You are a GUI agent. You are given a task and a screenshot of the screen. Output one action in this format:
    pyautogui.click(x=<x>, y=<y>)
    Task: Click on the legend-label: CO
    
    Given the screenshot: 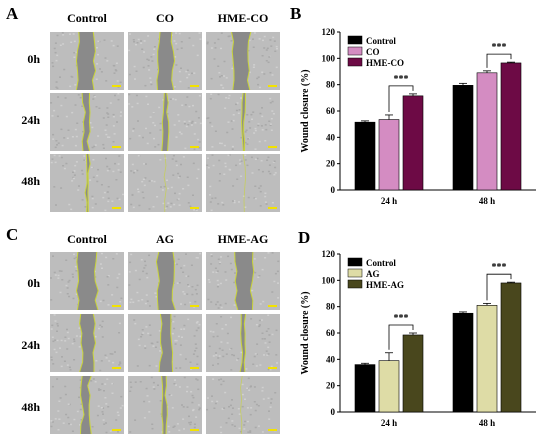 What is the action you would take?
    pyautogui.click(x=373, y=52)
    